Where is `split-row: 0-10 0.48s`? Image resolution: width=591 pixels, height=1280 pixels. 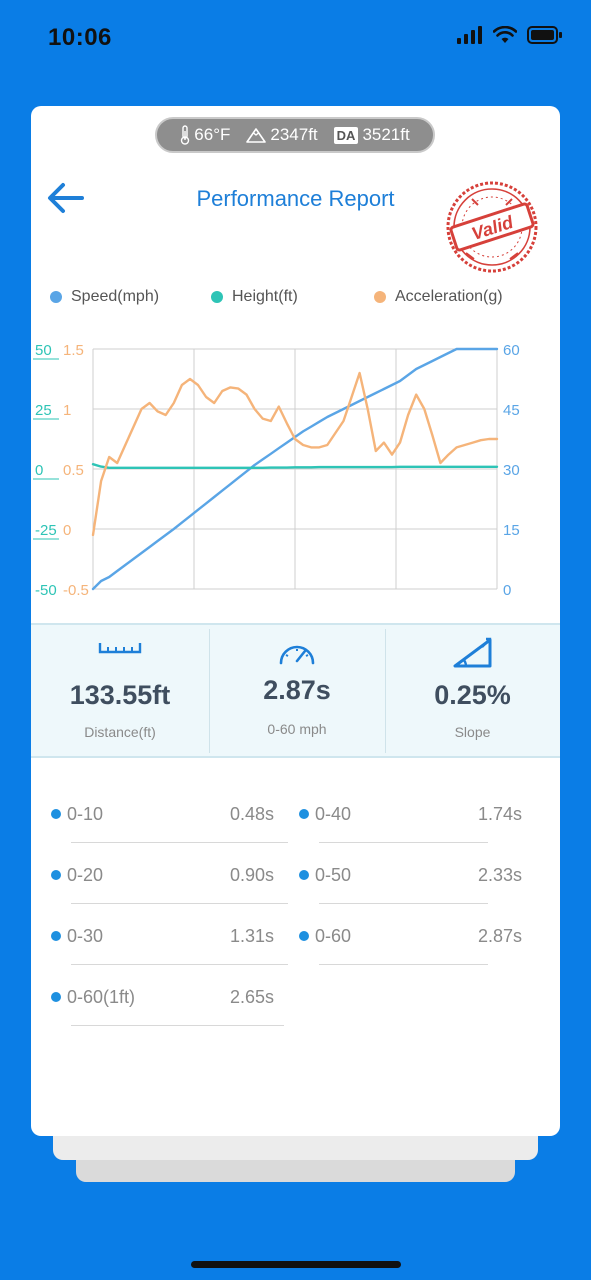
split-row: 0-10 0.48s is located at coordinates (169, 821).